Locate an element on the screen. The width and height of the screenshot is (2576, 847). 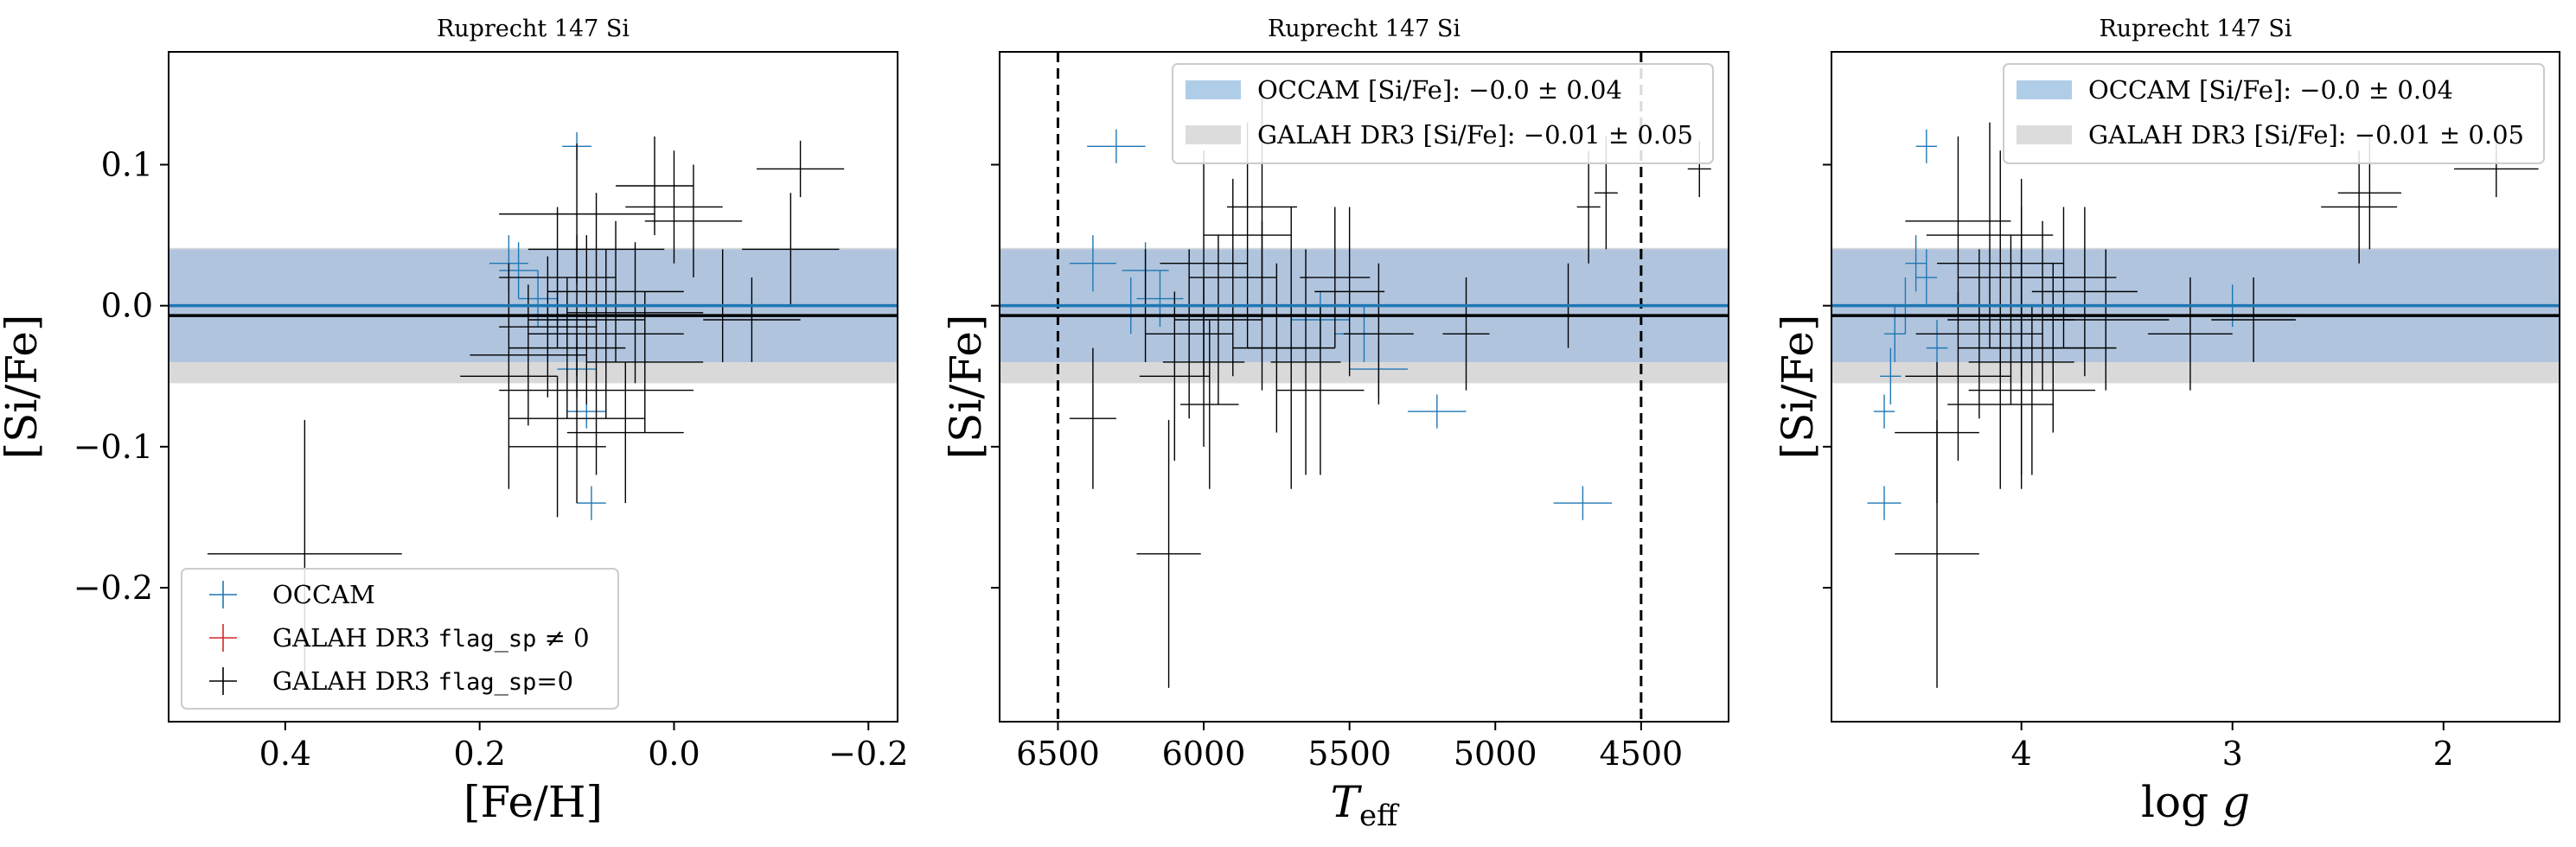
x-tick-label: 2 is located at coordinates (2444, 754).